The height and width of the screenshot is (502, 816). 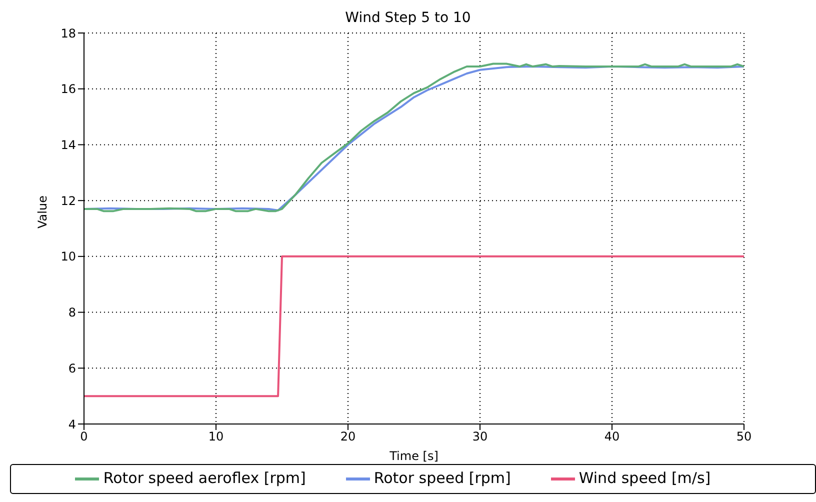 I want to click on y-tick-label: 8, so click(x=72, y=313).